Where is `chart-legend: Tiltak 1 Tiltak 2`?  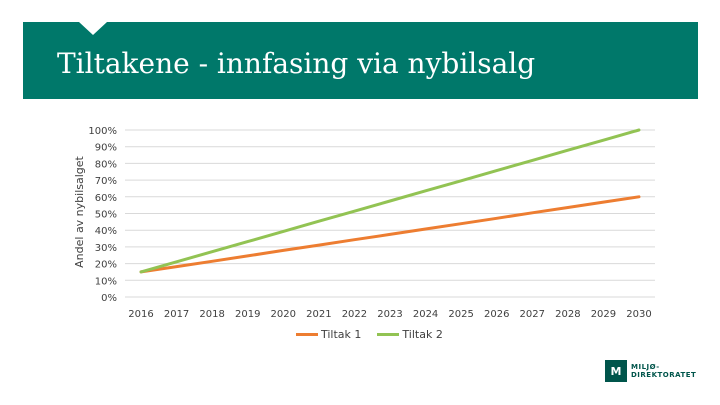 chart-legend: Tiltak 1 Tiltak 2 is located at coordinates (369, 334).